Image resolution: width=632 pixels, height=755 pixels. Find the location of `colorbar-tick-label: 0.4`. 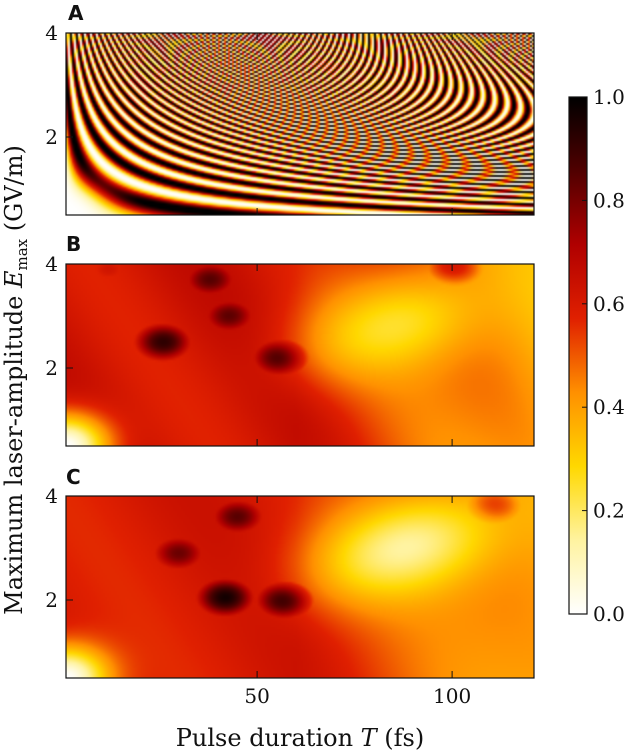

colorbar-tick-label: 0.4 is located at coordinates (609, 407).